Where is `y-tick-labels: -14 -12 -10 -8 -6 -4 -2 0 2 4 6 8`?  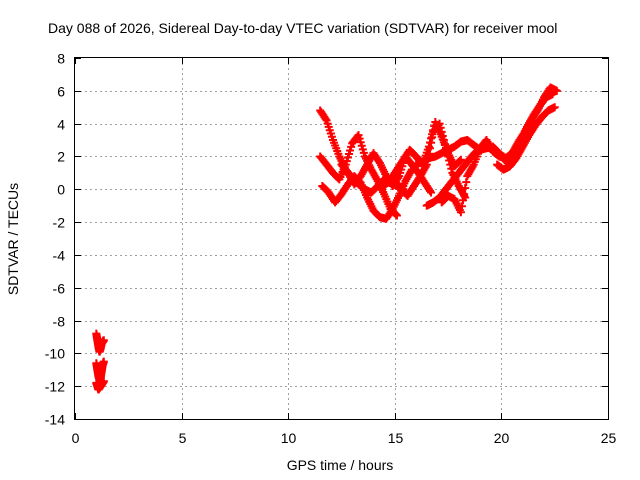 y-tick-labels: -14 -12 -10 -8 -6 -4 -2 0 2 4 6 8 is located at coordinates (55, 239).